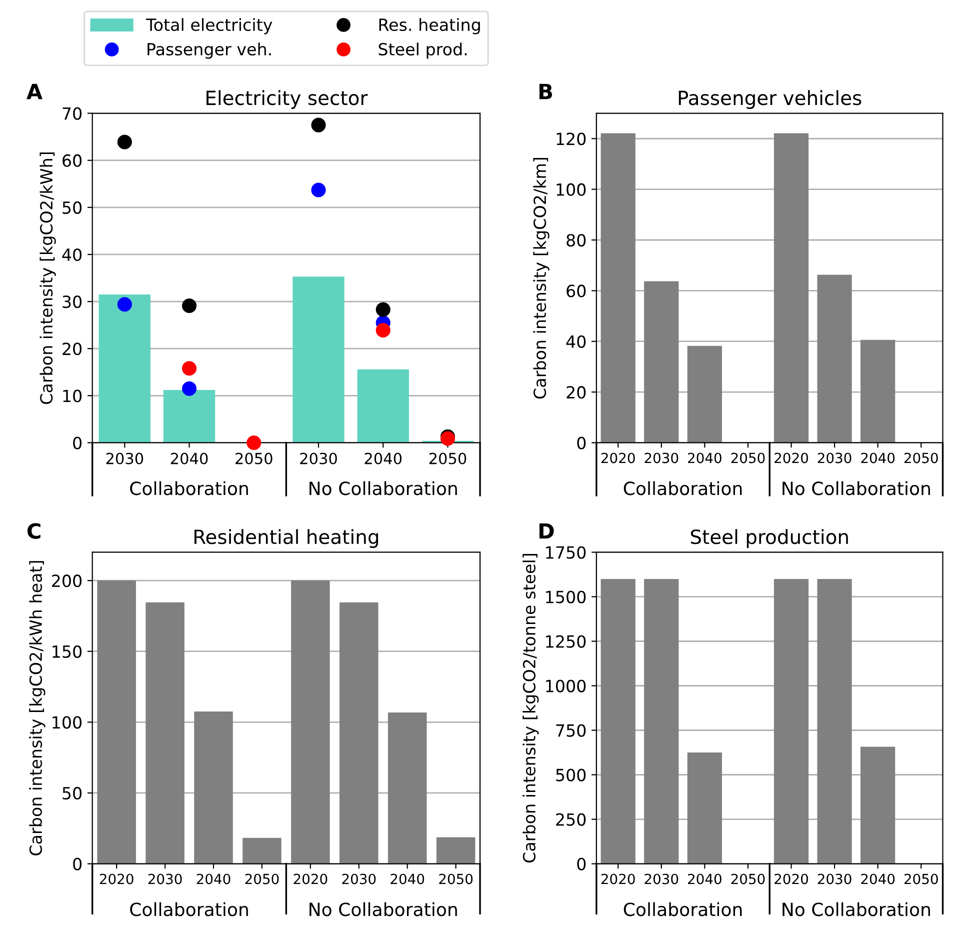  Describe the element at coordinates (576, 240) in the screenshot. I see `y-tick-label: 80` at that location.